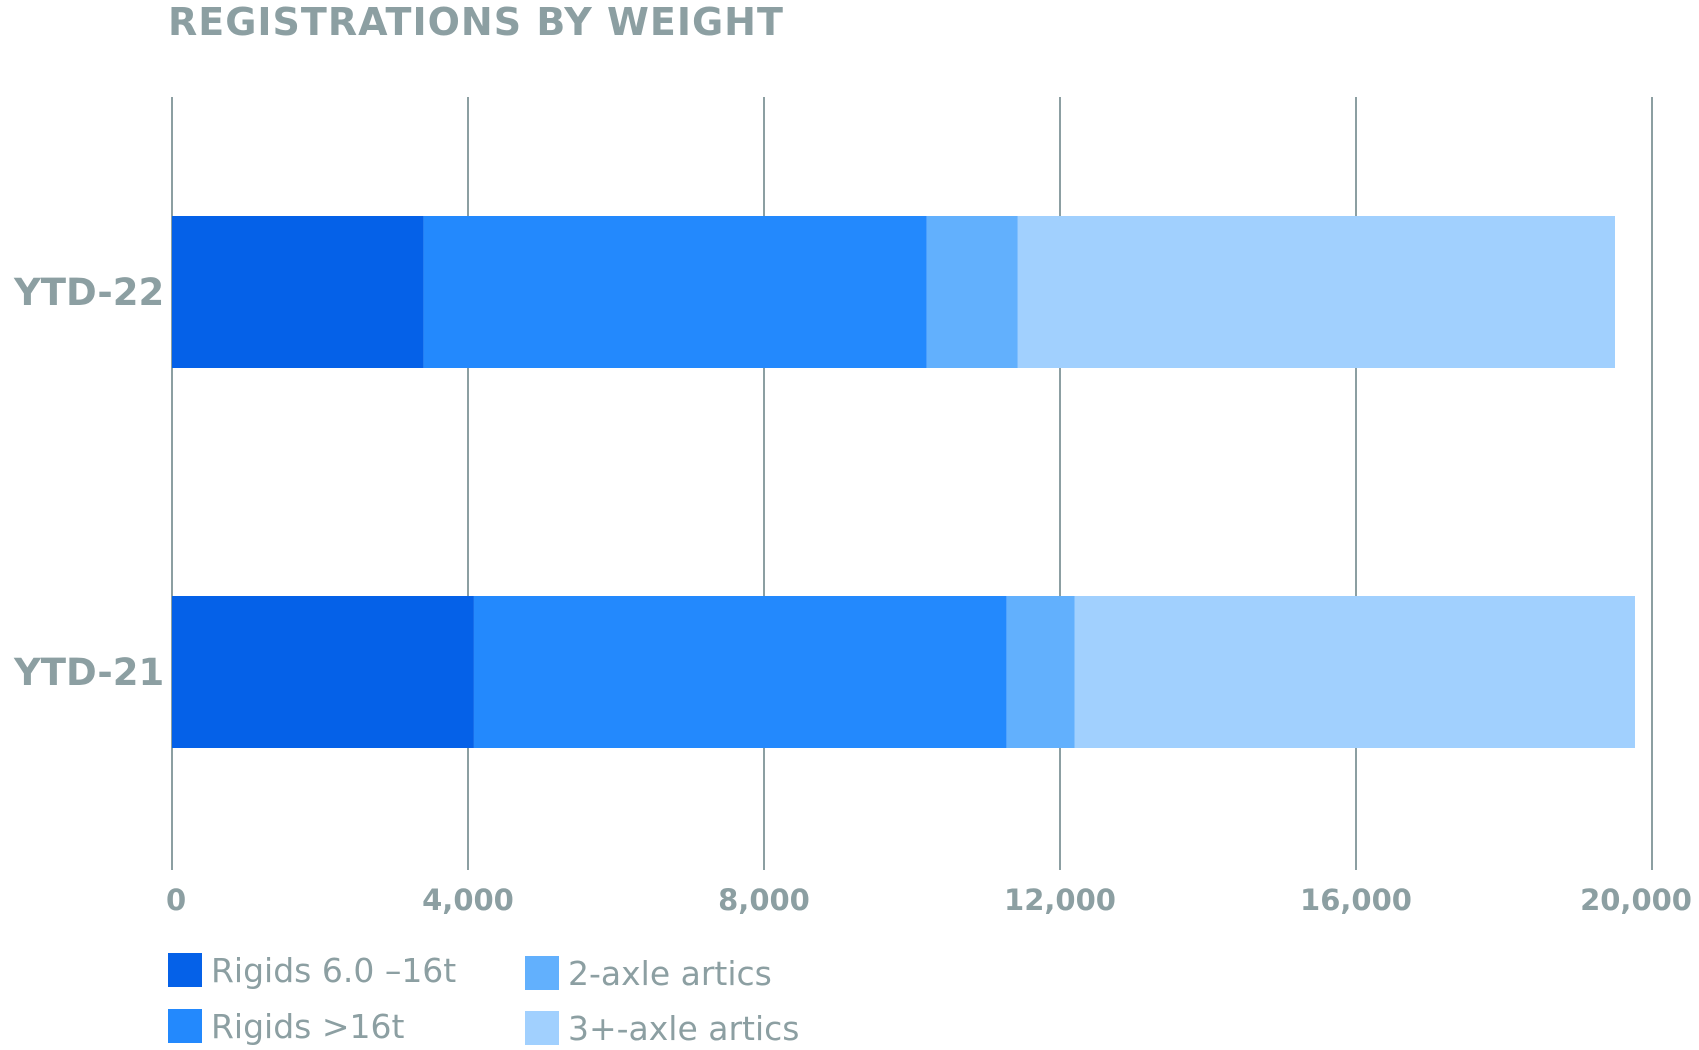 This screenshot has height=1050, width=1699. Describe the element at coordinates (88, 482) in the screenshot. I see `y-axis-categories: YTD-22 YTD-21` at that location.